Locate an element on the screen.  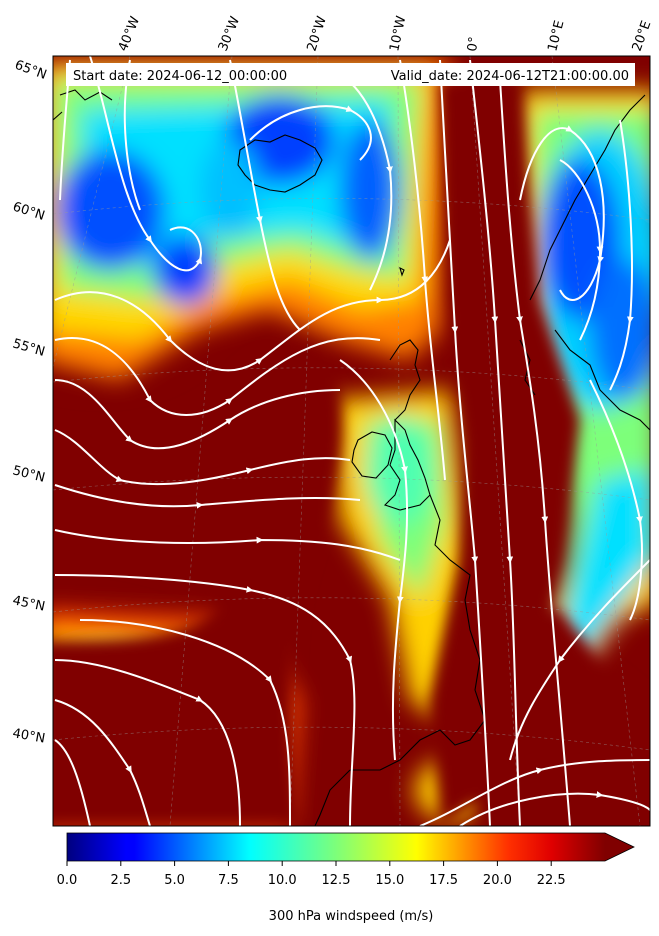
iceland-coast is located at coordinates (280, 163).